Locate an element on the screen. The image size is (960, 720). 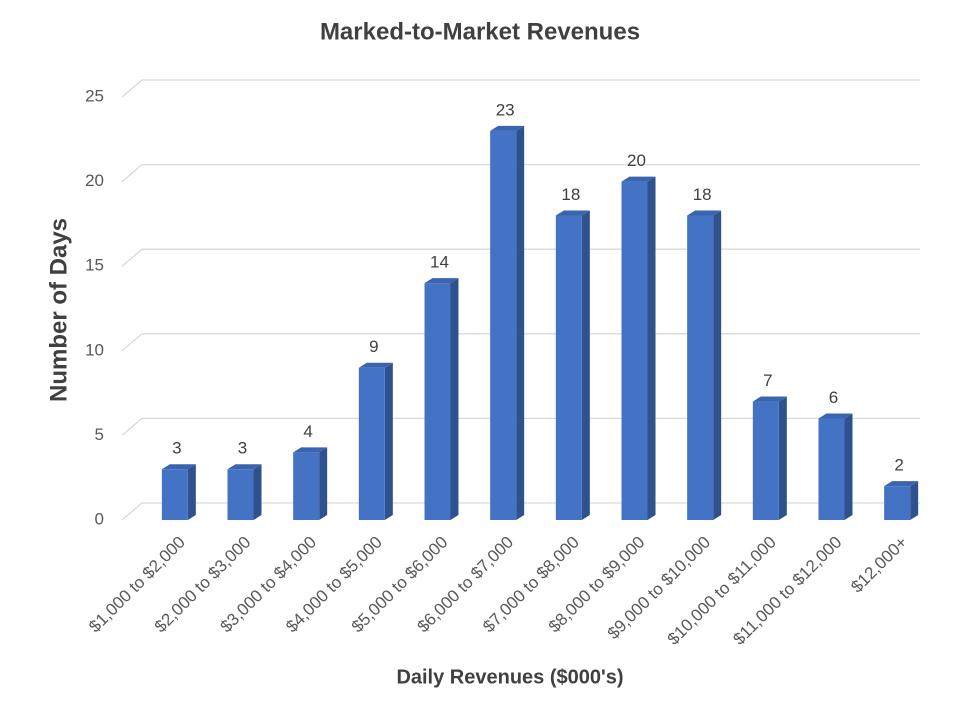
y-tick-label: 0 is located at coordinates (99, 518).